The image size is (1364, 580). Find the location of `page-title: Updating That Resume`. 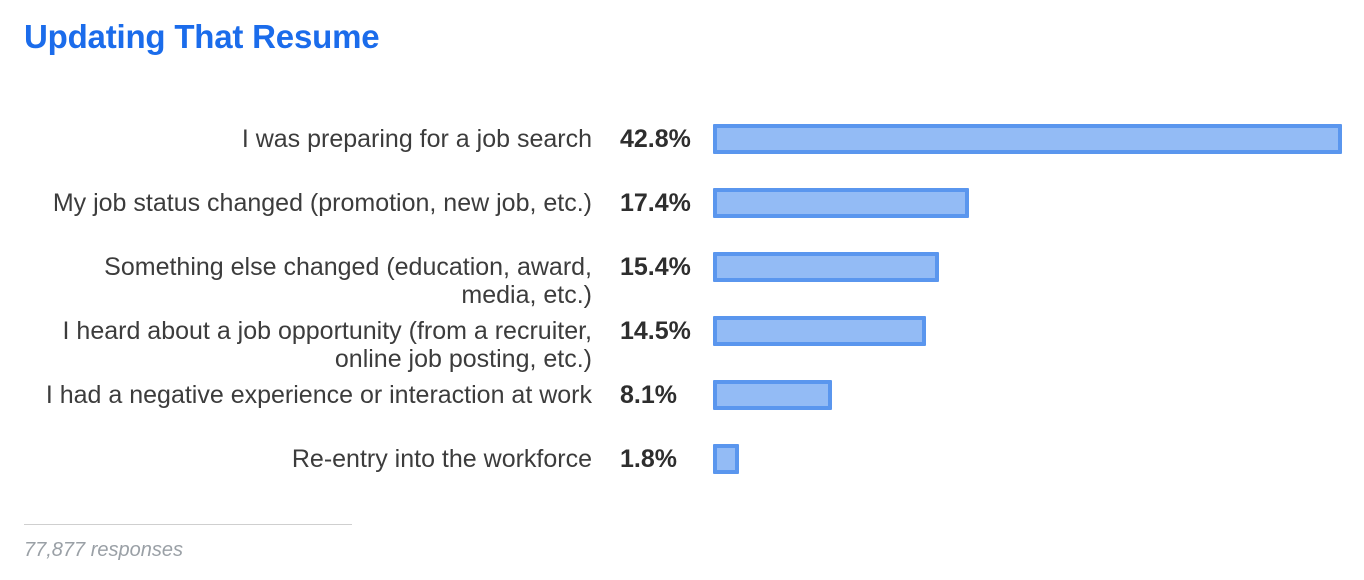

page-title: Updating That Resume is located at coordinates (202, 36).